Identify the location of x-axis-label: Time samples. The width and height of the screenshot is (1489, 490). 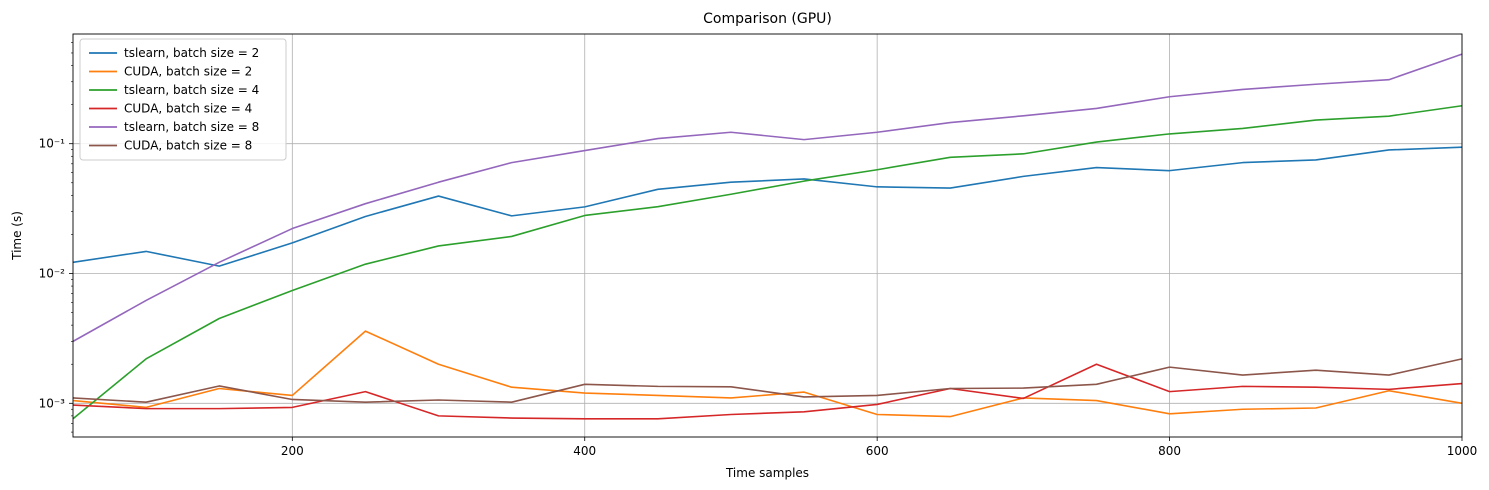
(767, 473).